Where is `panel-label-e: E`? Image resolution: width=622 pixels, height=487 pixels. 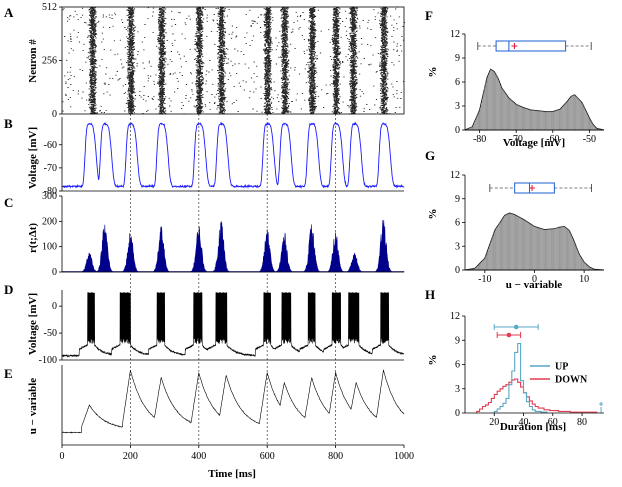
panel-label-e: E is located at coordinates (8, 373).